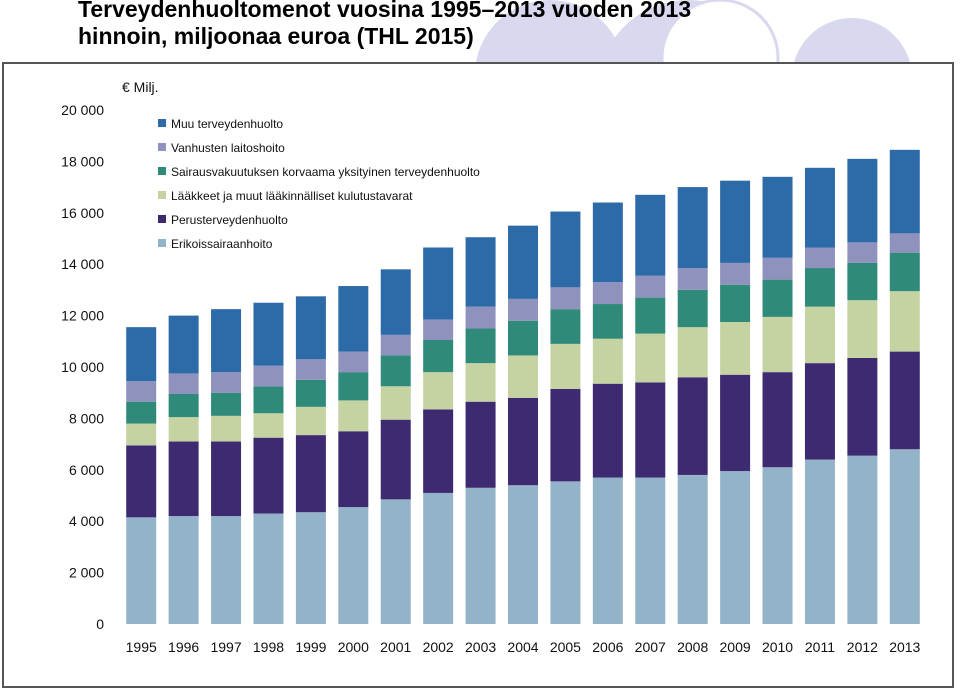 The image size is (960, 694). Describe the element at coordinates (735, 647) in the screenshot. I see `x-tick-label: 2009` at that location.